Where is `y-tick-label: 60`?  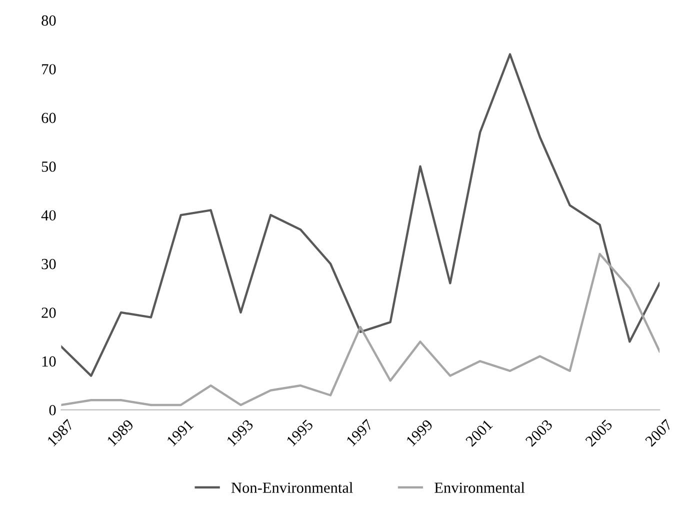 y-tick-label: 60 is located at coordinates (49, 118).